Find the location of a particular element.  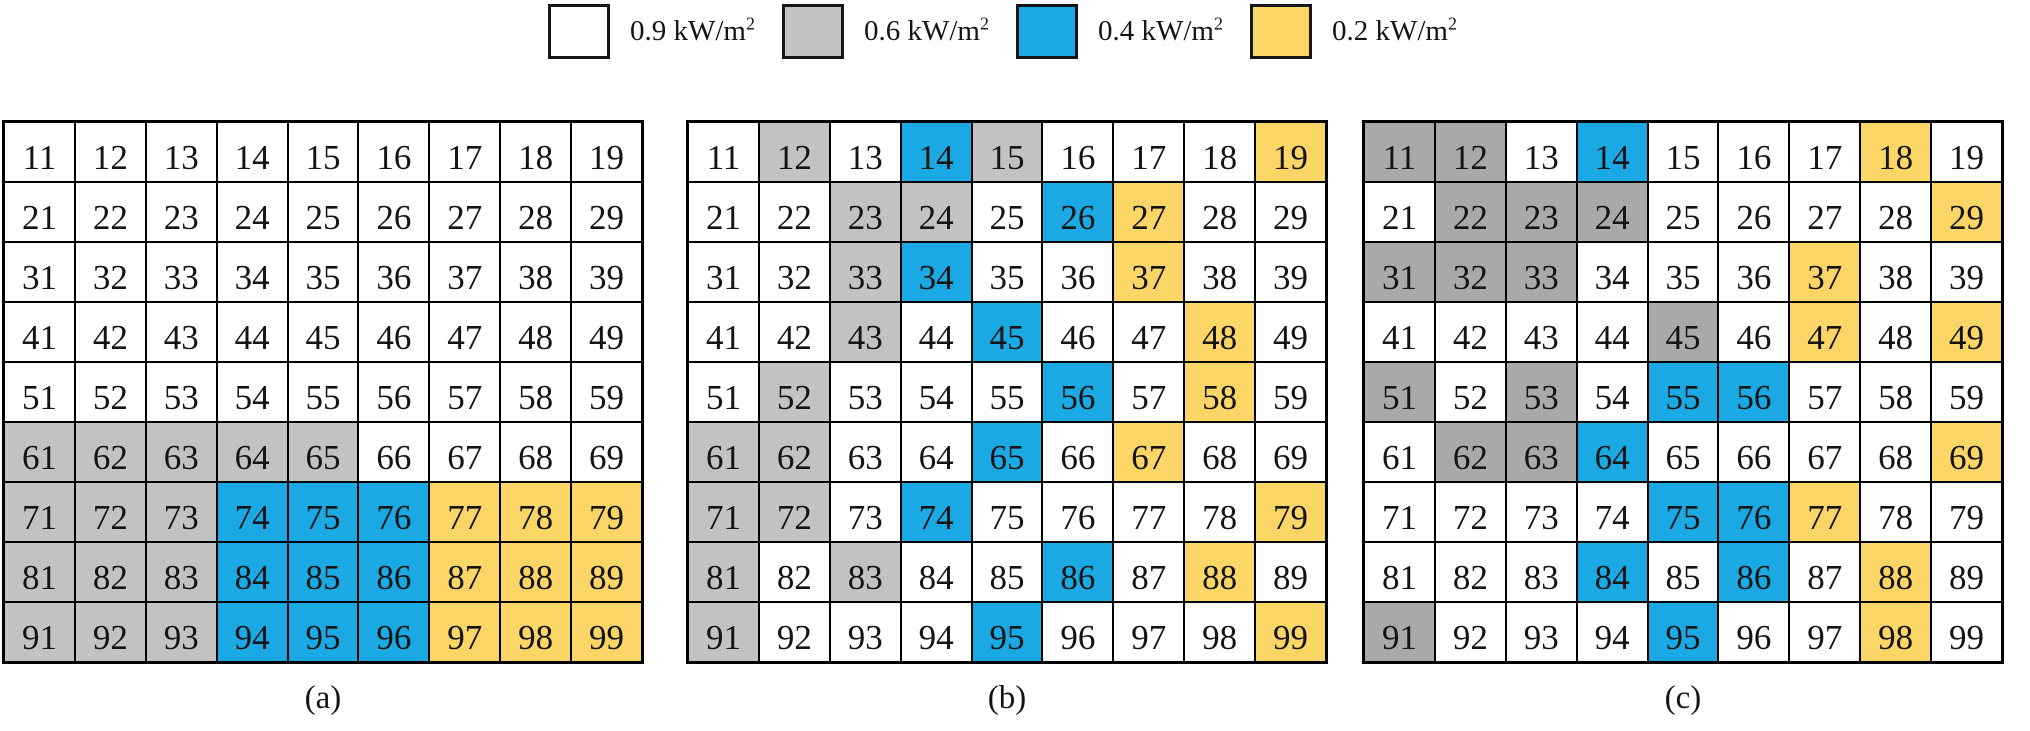

legend-item-0.6: 0.6 kW/m2 is located at coordinates (887, 31).